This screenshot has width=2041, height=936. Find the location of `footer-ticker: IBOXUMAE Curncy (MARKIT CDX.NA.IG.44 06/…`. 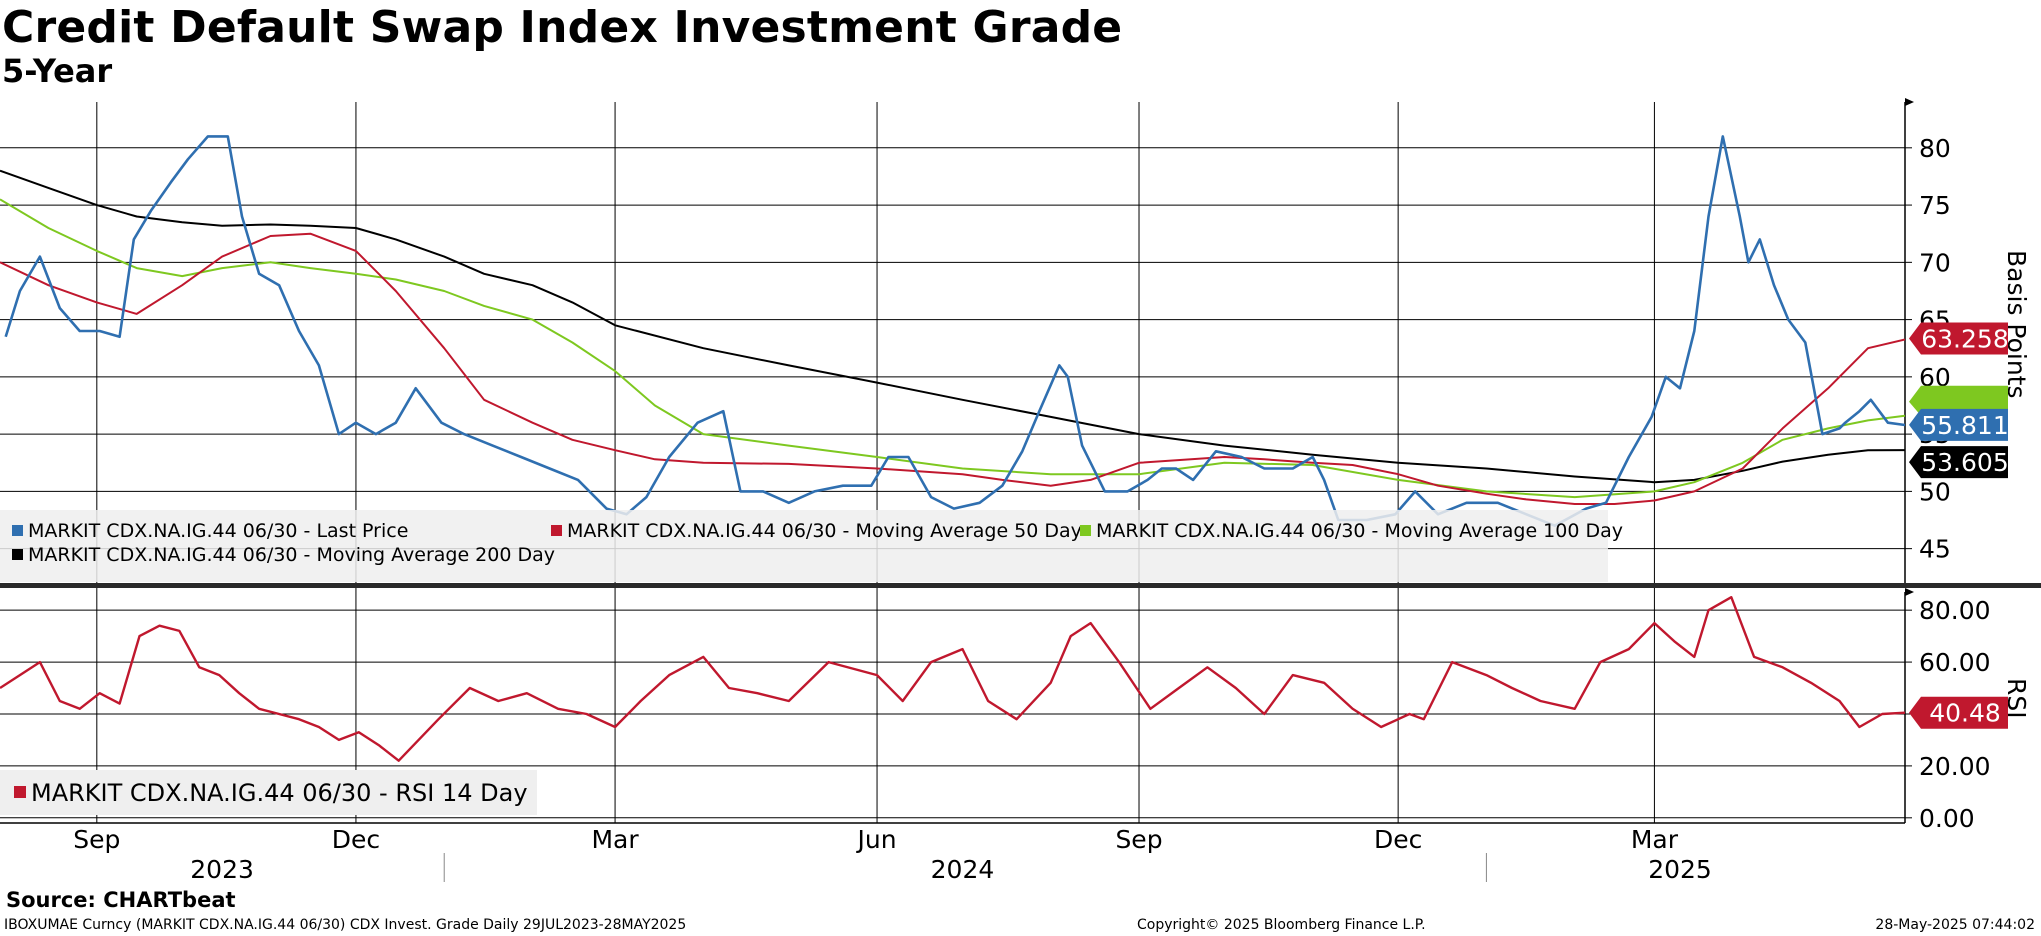

footer-ticker: IBOXUMAE Curncy (MARKIT CDX.NA.IG.44 06/… is located at coordinates (345, 925).